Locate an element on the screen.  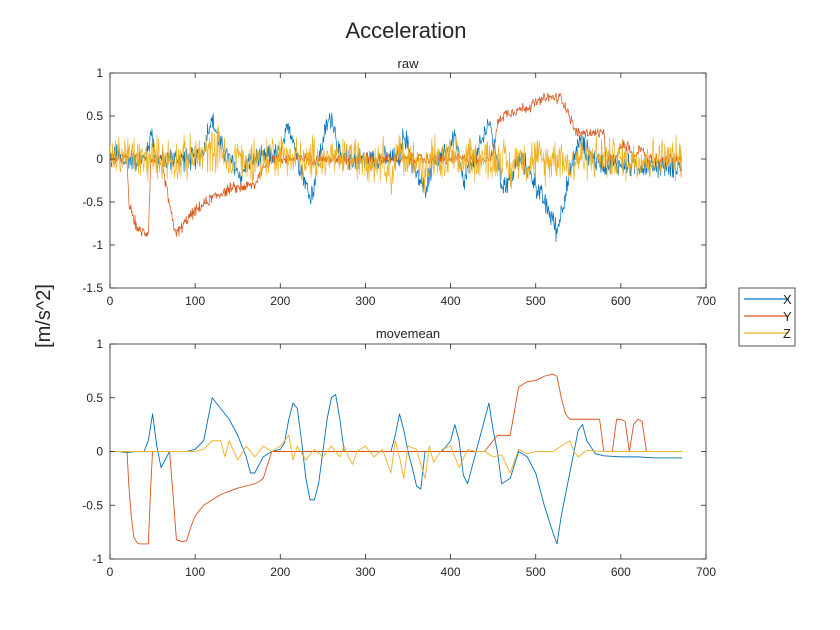
movemean-plot-title: movemean is located at coordinates (408, 333).